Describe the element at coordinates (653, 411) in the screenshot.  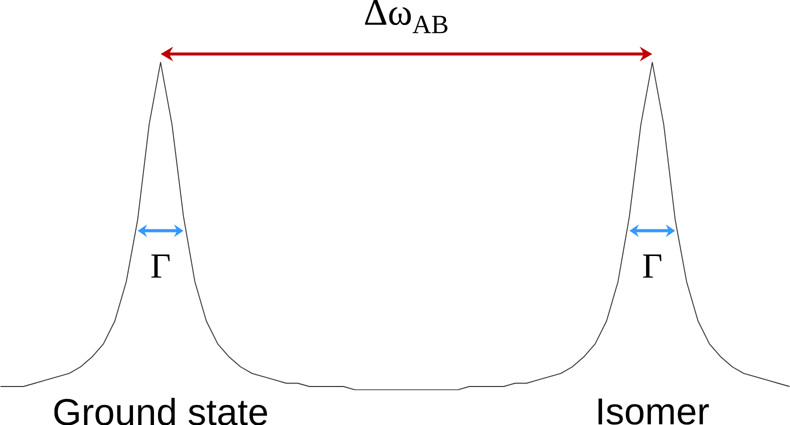
I see `text: Isomer` at that location.